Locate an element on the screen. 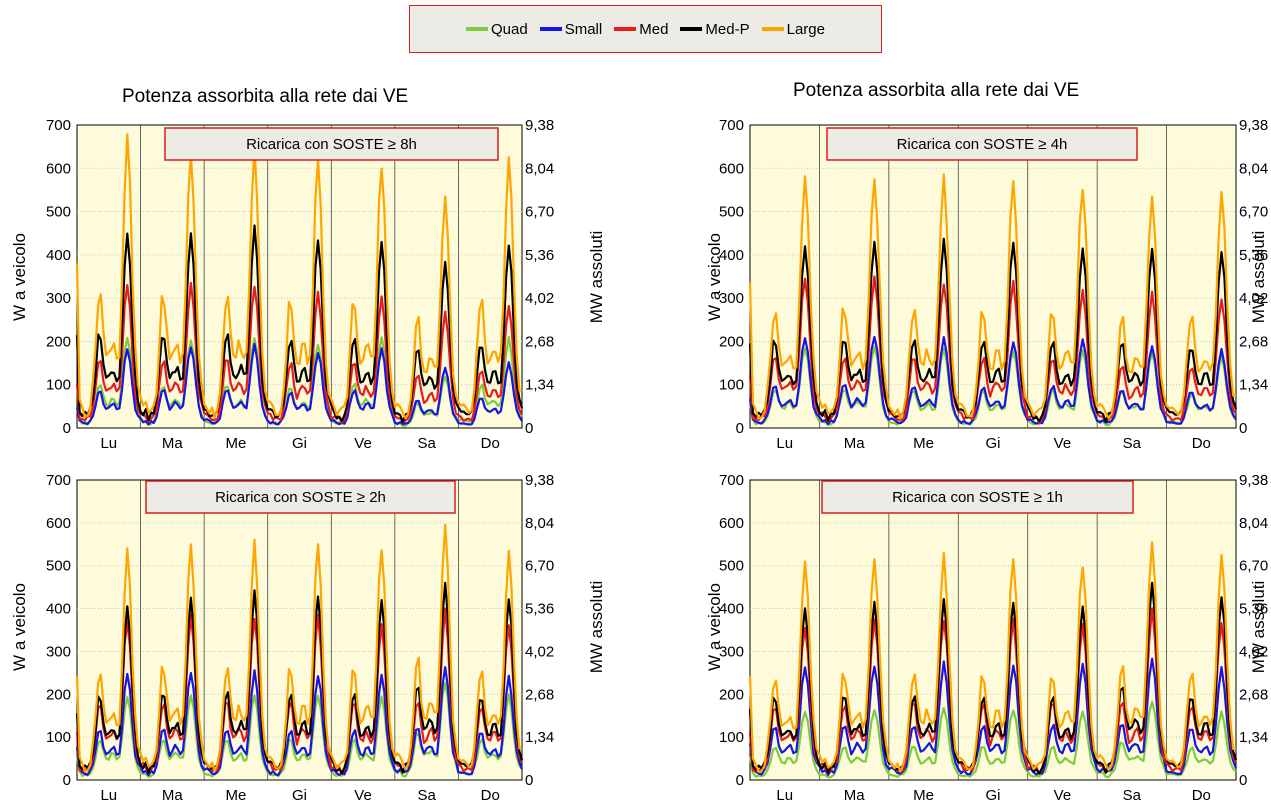 This screenshot has height=809, width=1271. legend-item-large: Large is located at coordinates (793, 29).